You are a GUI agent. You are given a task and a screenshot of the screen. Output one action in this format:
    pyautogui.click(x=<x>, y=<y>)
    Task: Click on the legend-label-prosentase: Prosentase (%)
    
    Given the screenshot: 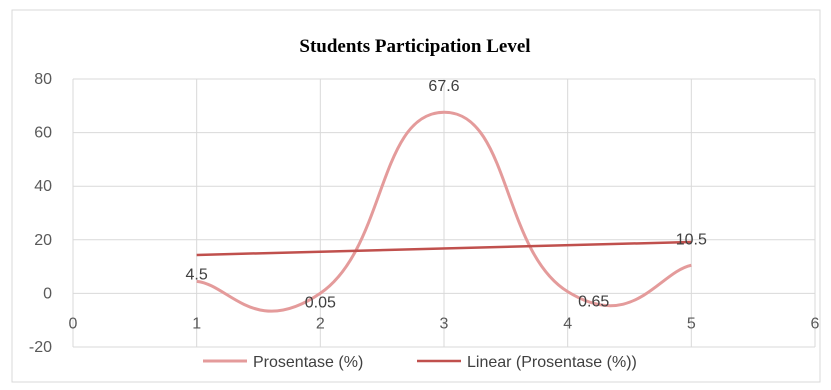 What is the action you would take?
    pyautogui.click(x=308, y=362)
    